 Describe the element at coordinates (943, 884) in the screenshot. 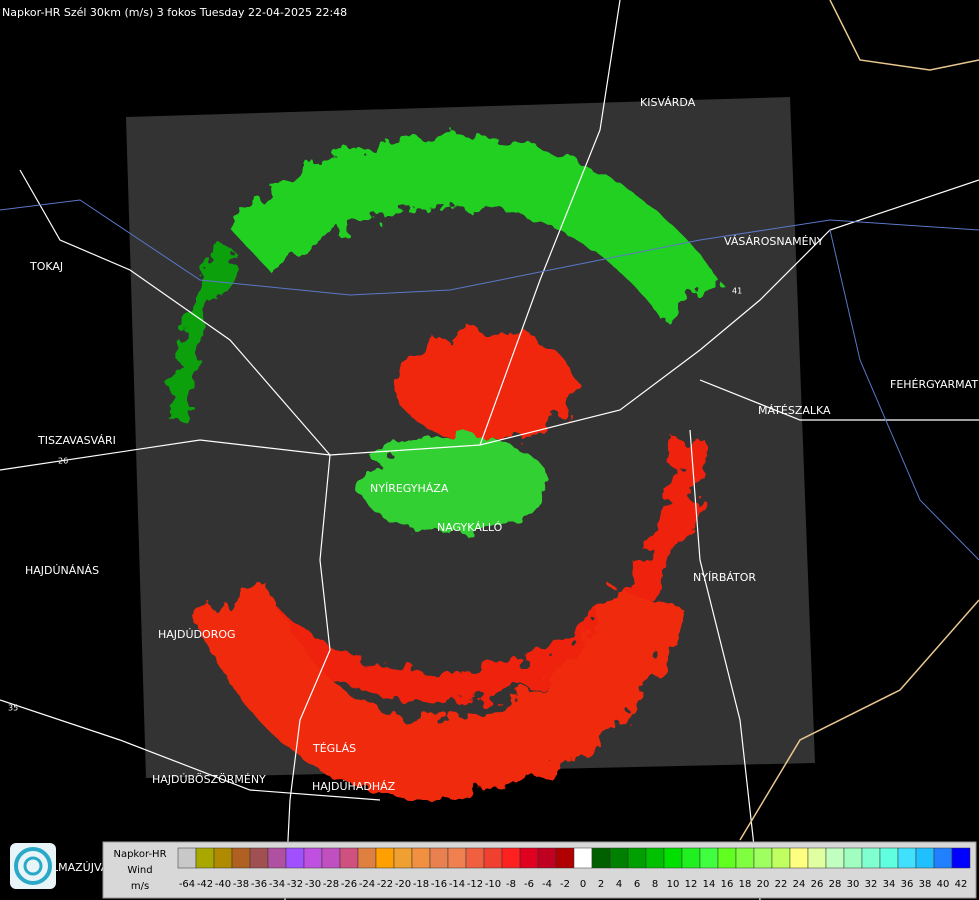

I see `legend-label: 40` at that location.